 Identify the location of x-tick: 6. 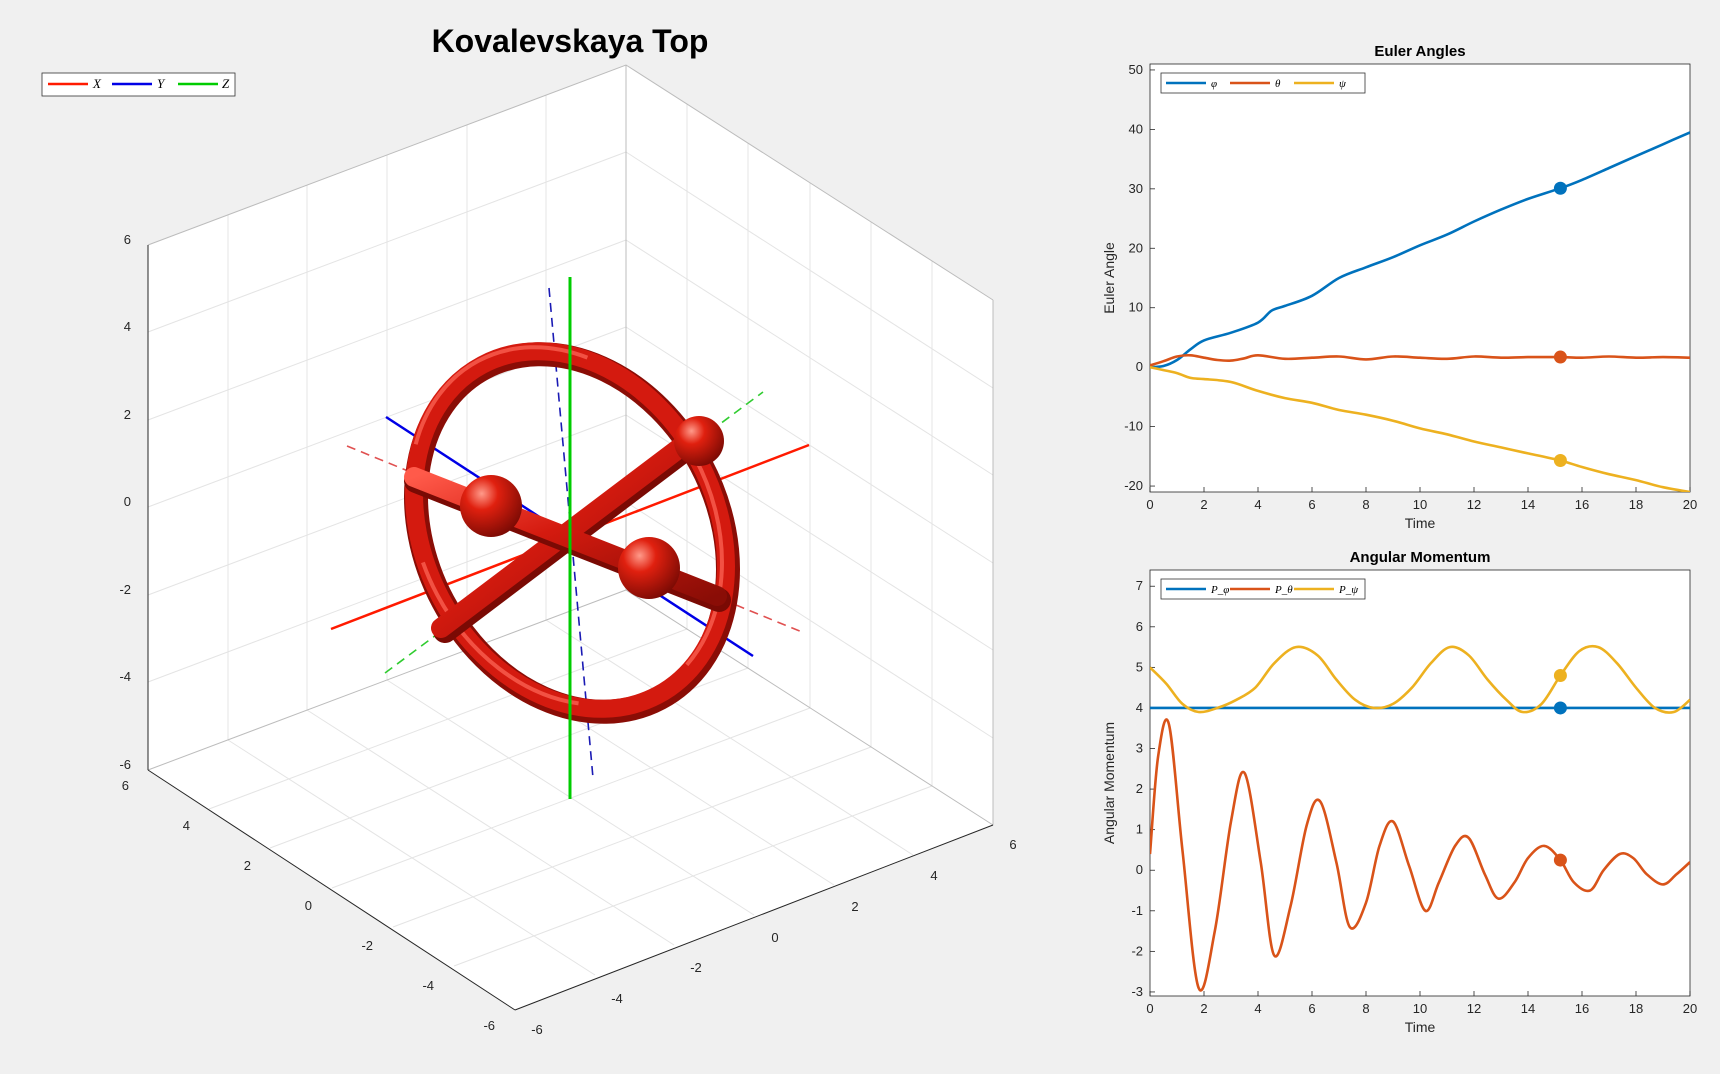
(1012, 844).